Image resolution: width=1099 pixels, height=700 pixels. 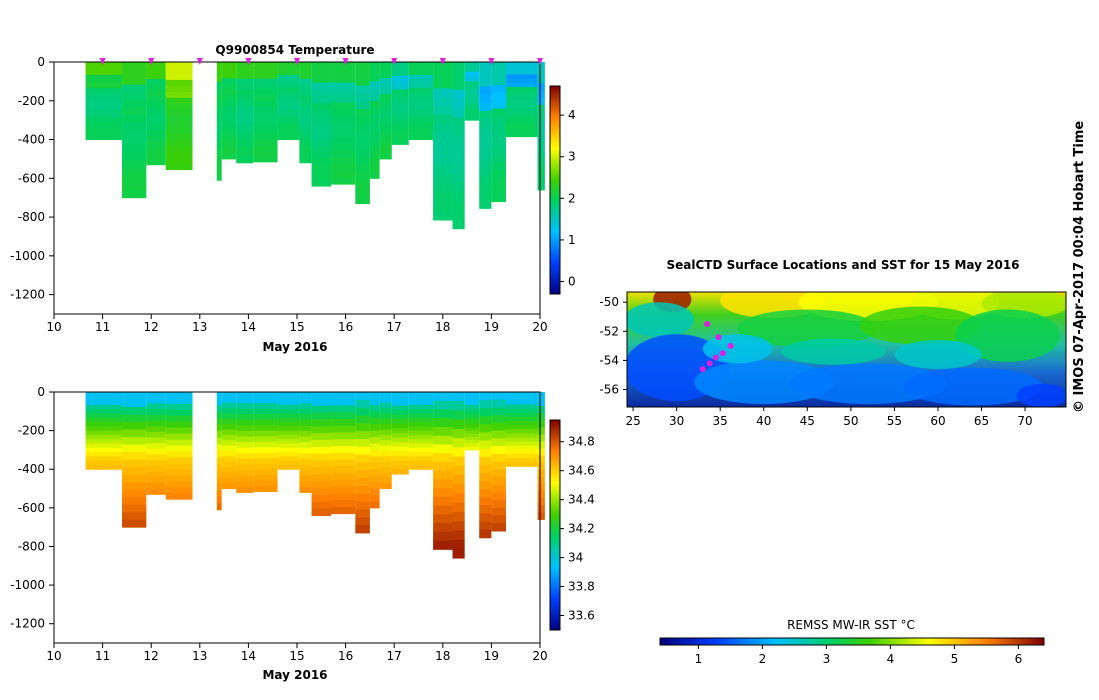 I want to click on seal-position, so click(x=730, y=345).